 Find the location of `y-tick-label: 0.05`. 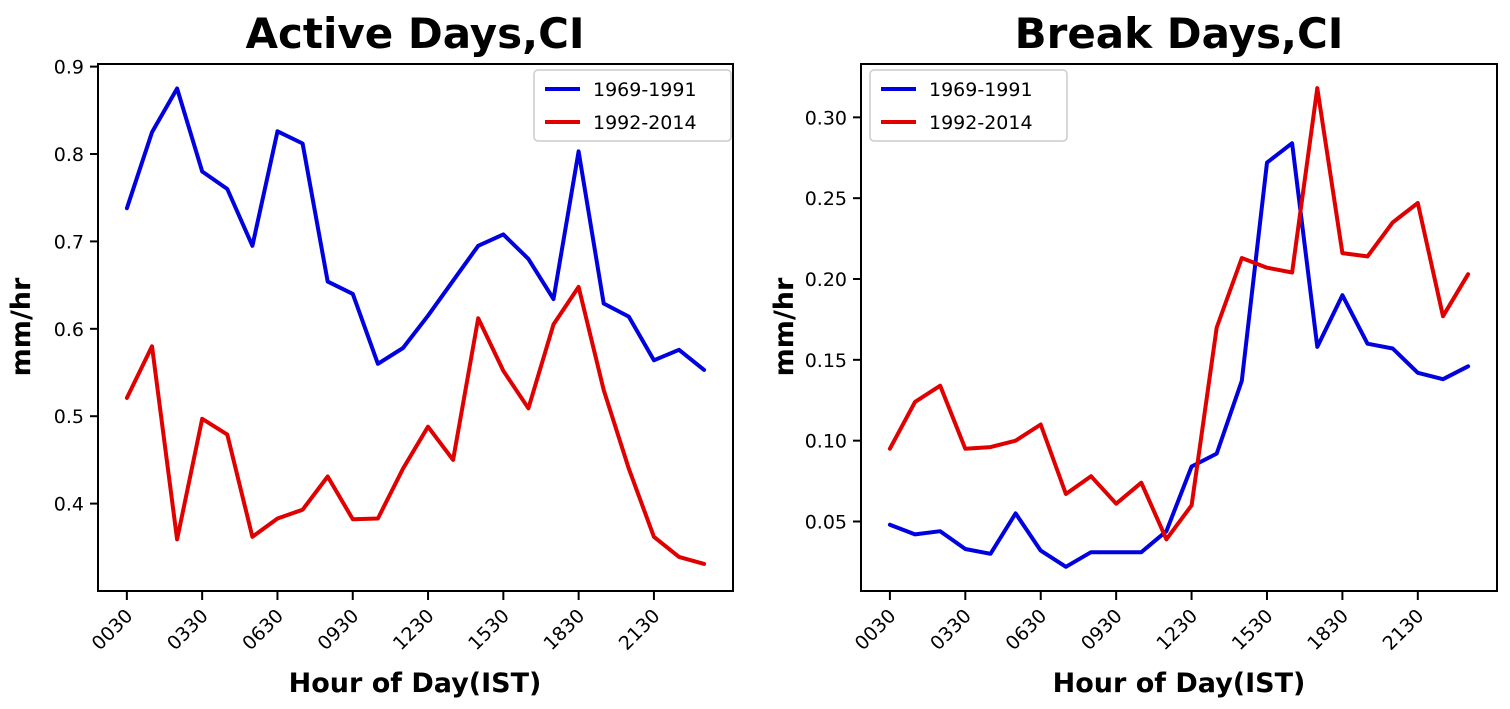

y-tick-label: 0.05 is located at coordinates (826, 522).